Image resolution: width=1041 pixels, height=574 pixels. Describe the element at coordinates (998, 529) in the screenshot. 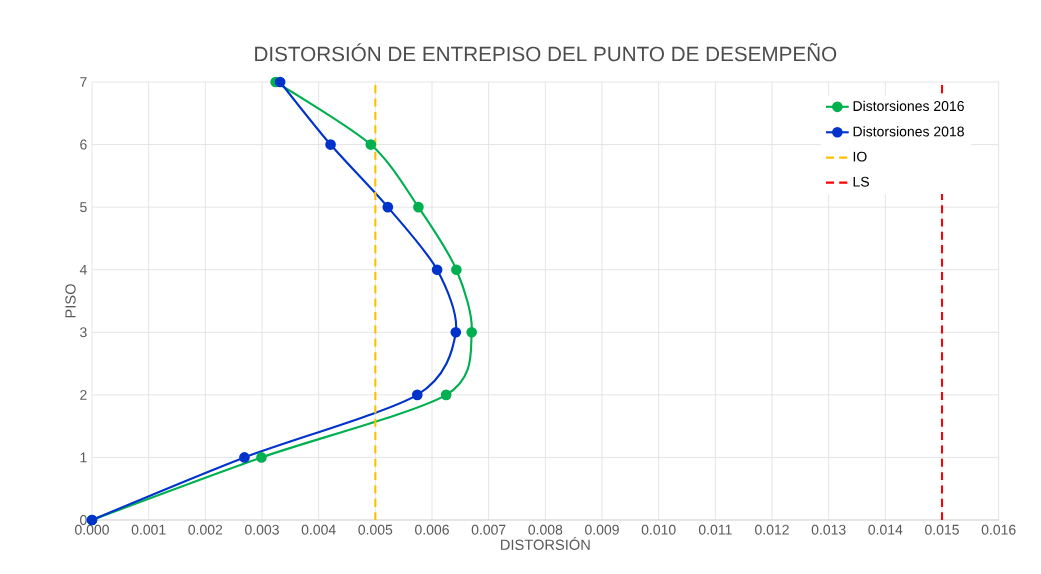

I see `x-tick-label: 0.016` at that location.